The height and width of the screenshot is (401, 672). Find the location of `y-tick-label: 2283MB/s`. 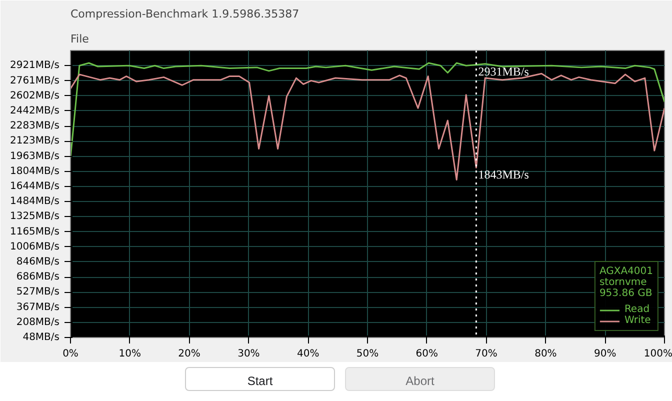

y-tick-label: 2283MB/s is located at coordinates (35, 126).